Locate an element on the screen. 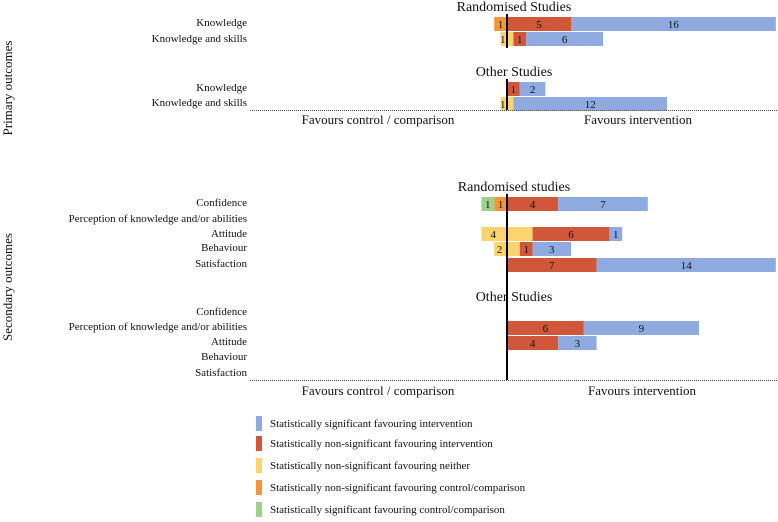 This screenshot has width=778, height=522. bar-value-label: 5 is located at coordinates (539, 25).